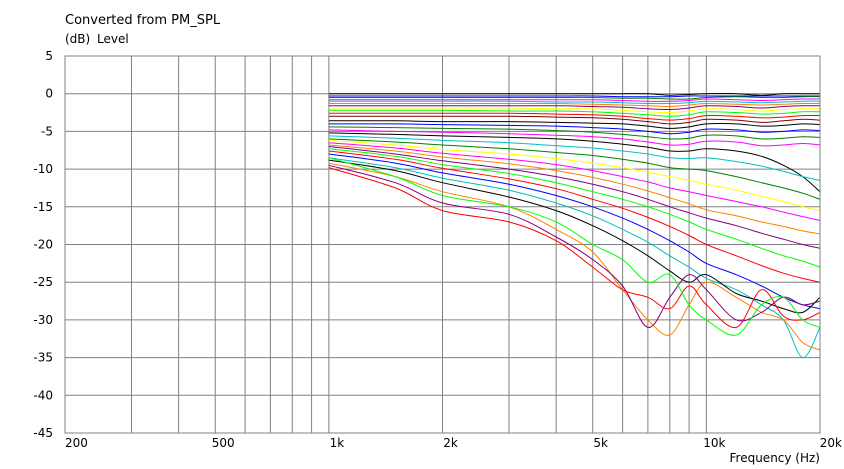 The height and width of the screenshot is (469, 844). I want to click on y-axis-unit: (dB), so click(77, 39).